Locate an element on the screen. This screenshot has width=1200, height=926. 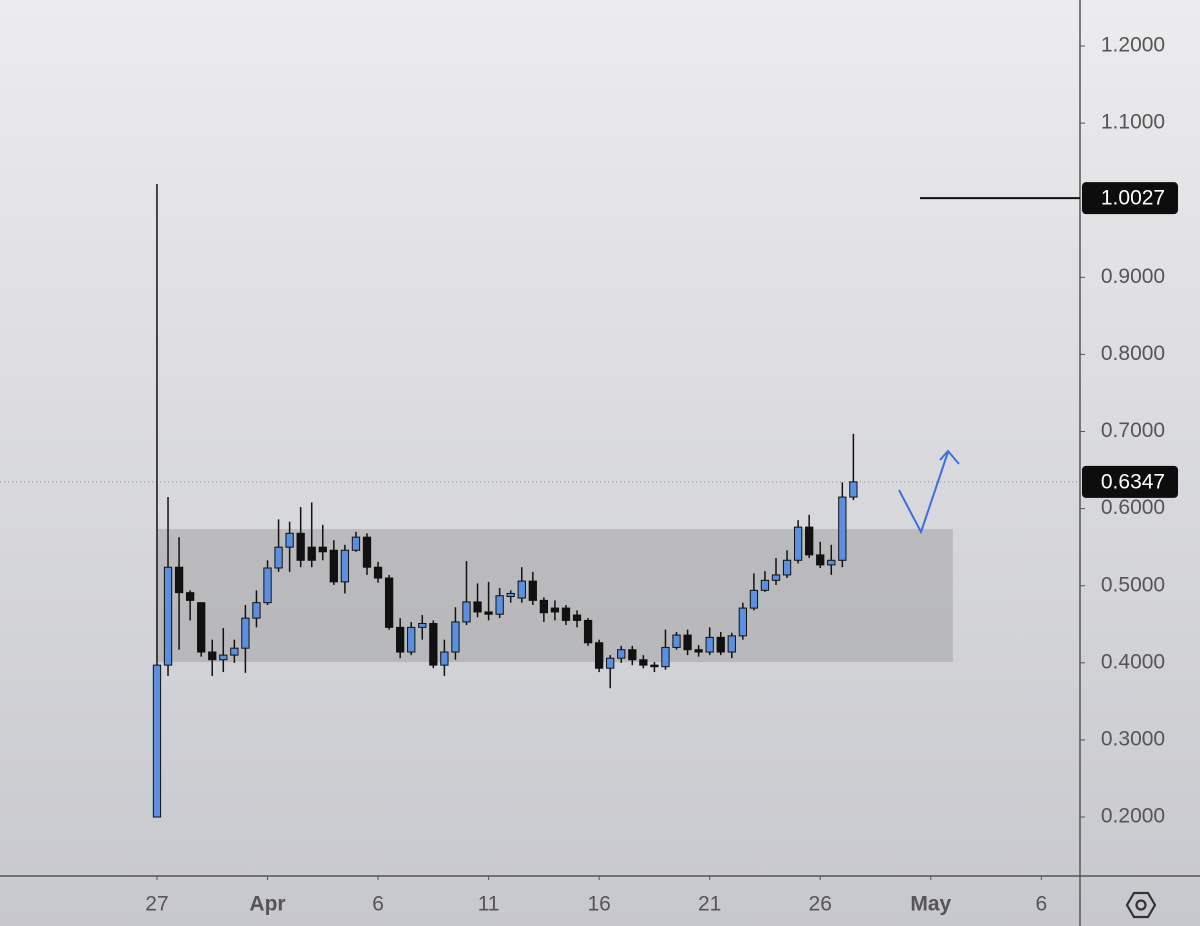
last-price-label: 0.6347 is located at coordinates (1133, 481).